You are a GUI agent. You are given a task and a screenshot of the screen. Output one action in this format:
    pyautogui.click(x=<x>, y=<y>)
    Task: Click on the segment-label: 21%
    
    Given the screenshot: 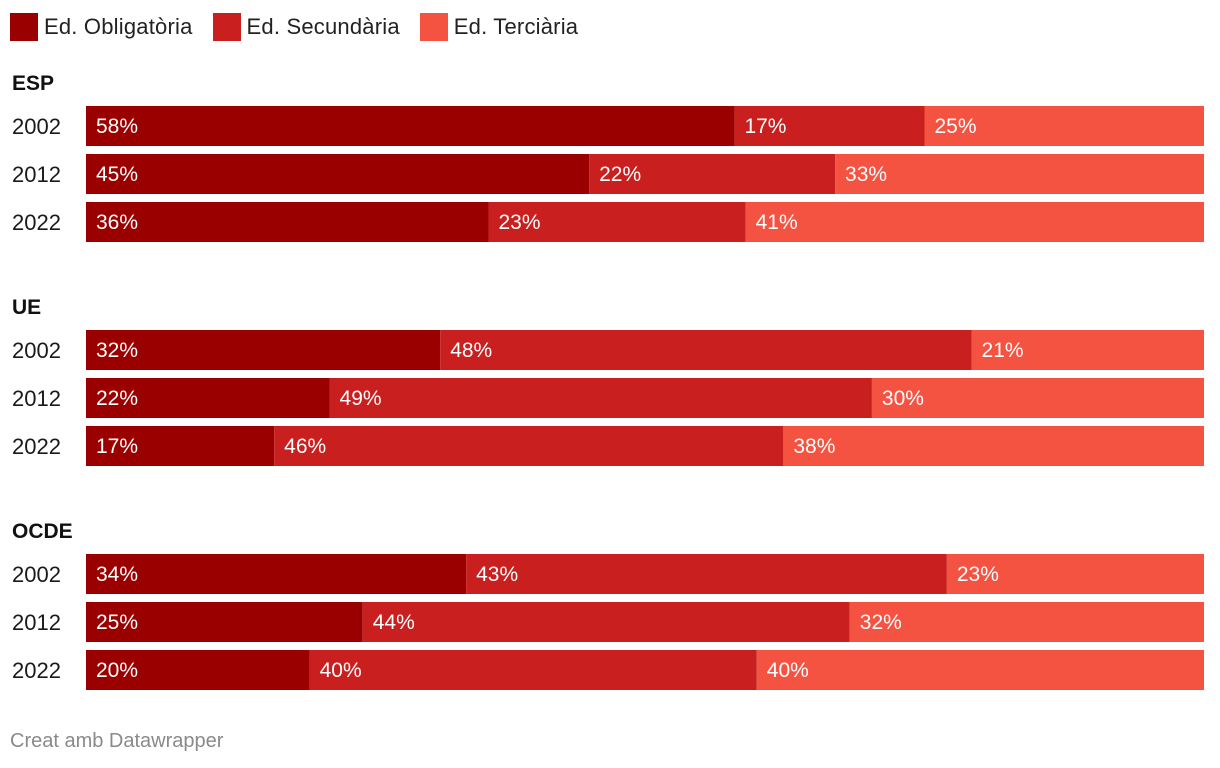 What is the action you would take?
    pyautogui.click(x=1003, y=350)
    